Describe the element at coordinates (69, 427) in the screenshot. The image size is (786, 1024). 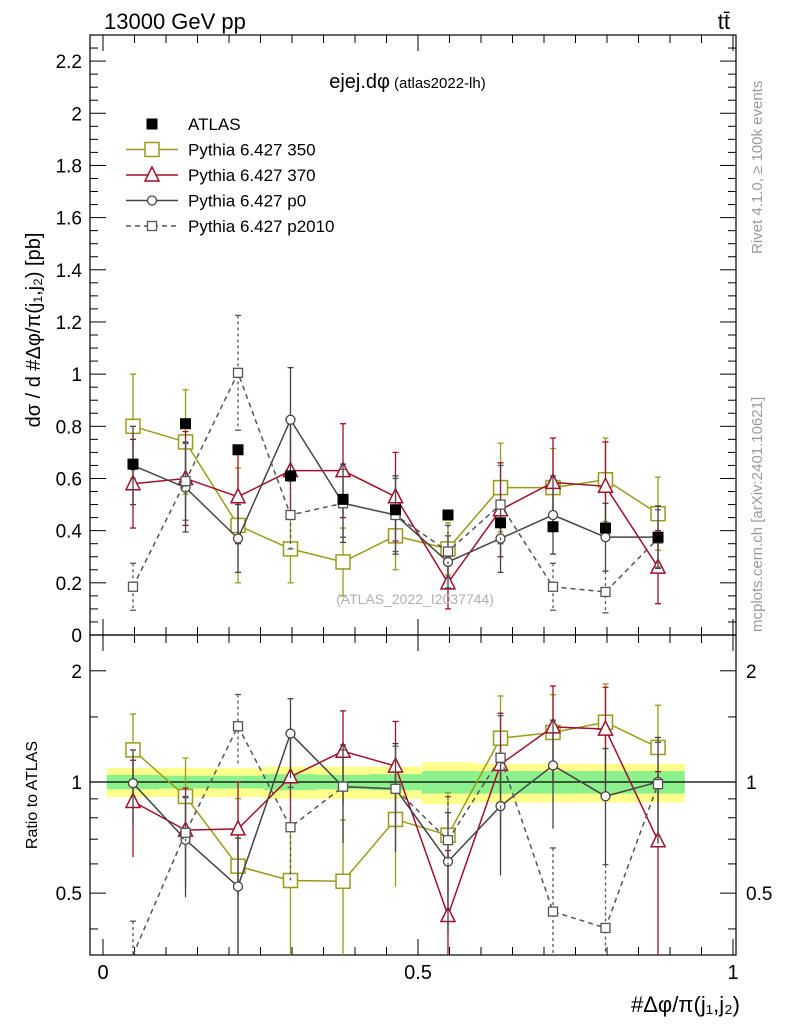
I see `y-tick-label: 0.8` at that location.